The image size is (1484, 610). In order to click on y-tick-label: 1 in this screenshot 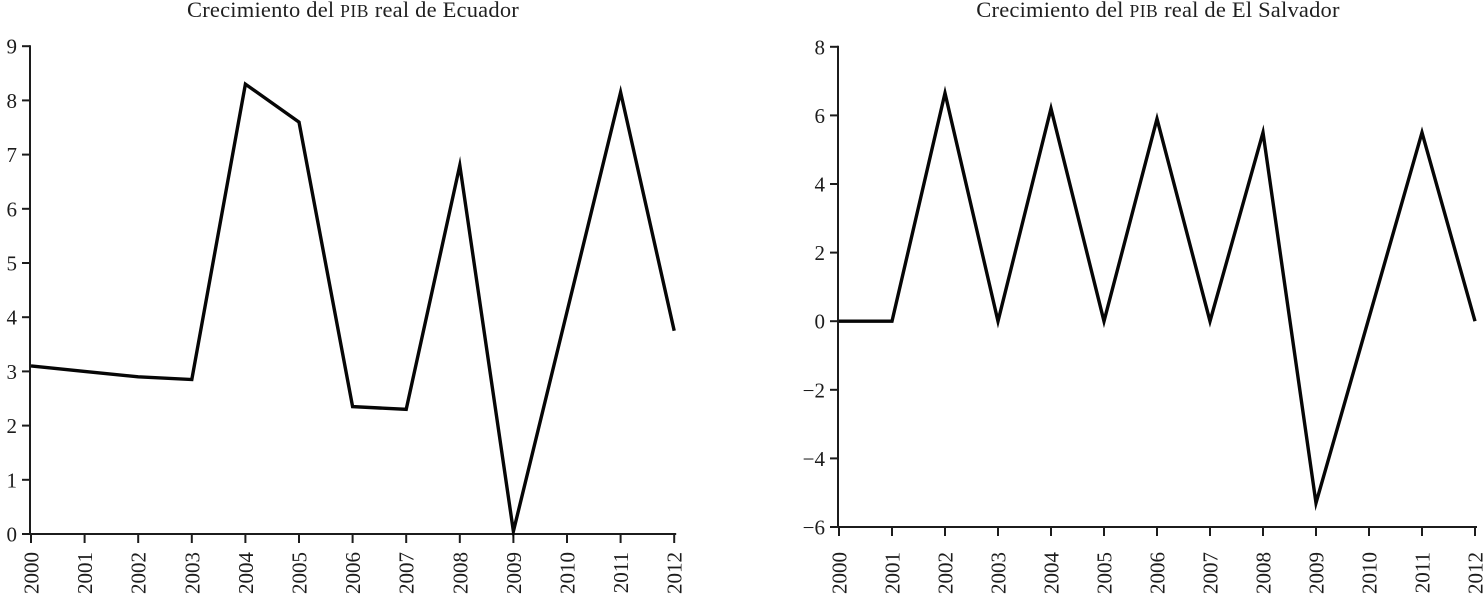, I will do `click(12, 480)`.